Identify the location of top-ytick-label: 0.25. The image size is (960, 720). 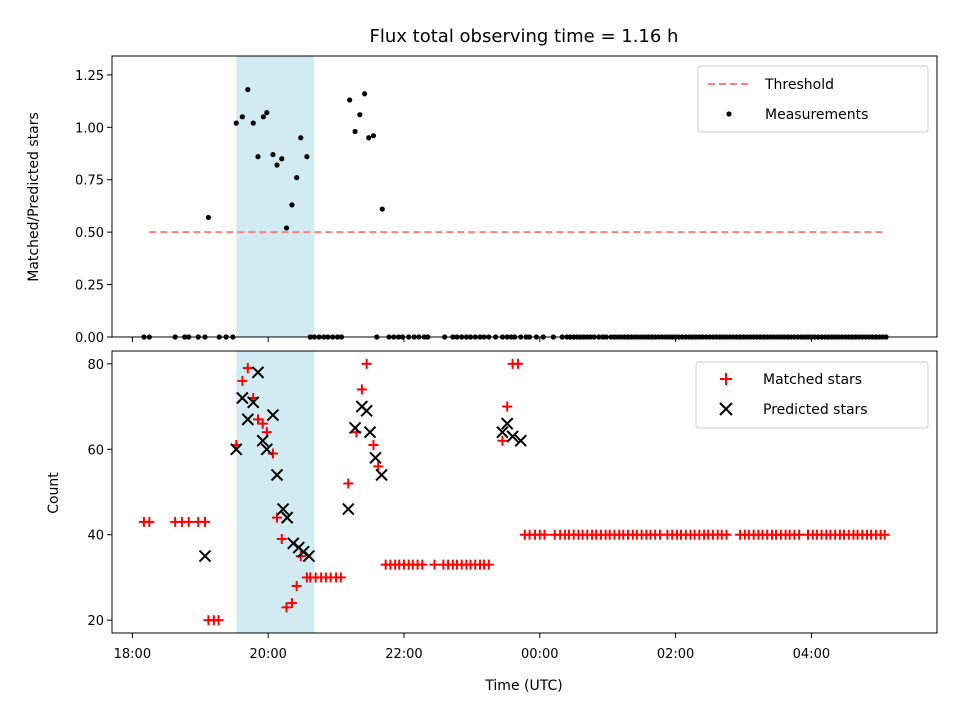
(89, 286).